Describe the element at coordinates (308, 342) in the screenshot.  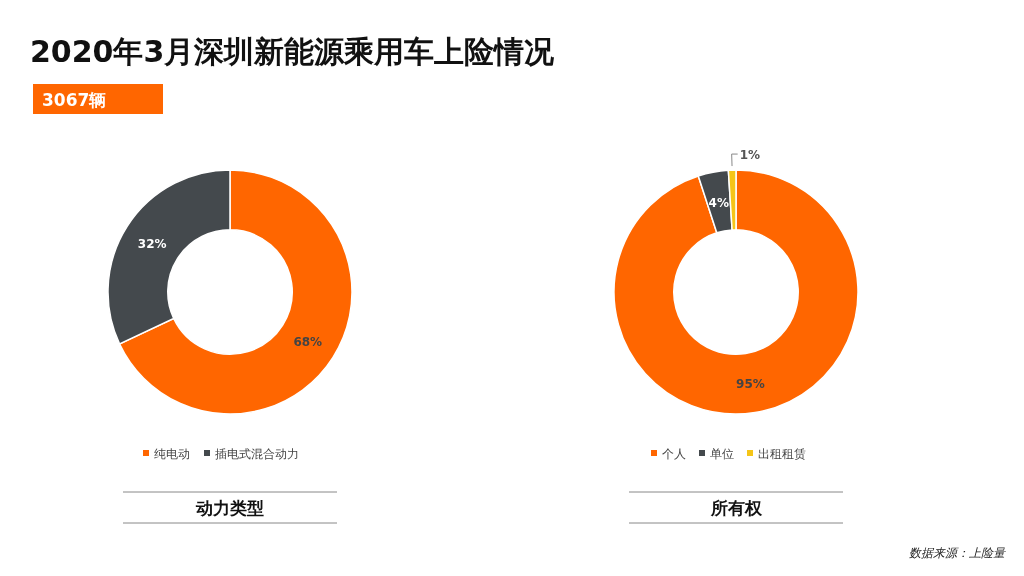
I see `data-label: 68%` at that location.